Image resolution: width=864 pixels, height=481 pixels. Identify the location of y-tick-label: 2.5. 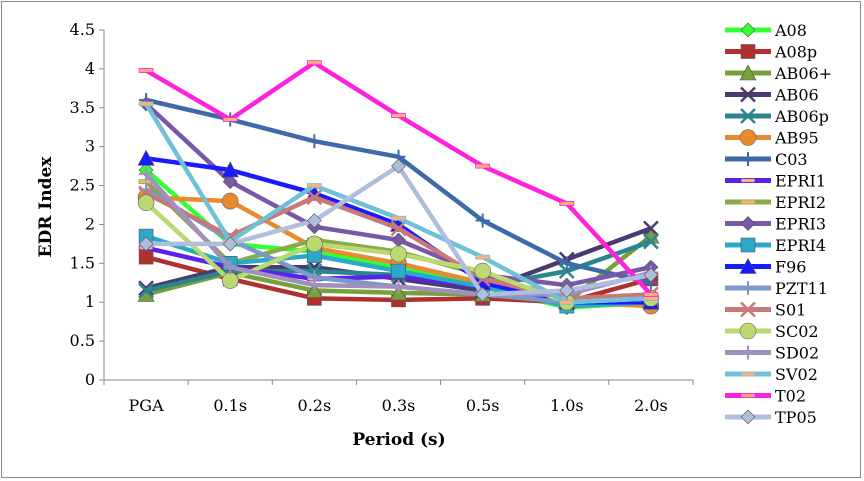
(82, 185).